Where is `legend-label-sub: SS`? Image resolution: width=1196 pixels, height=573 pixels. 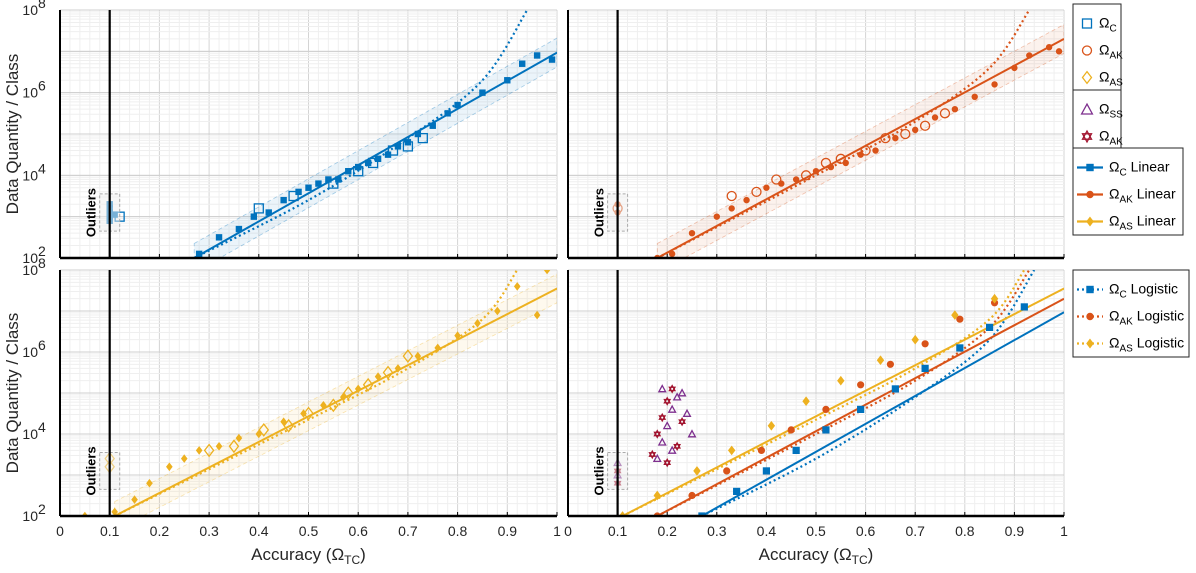
legend-label-sub: SS is located at coordinates (1116, 115).